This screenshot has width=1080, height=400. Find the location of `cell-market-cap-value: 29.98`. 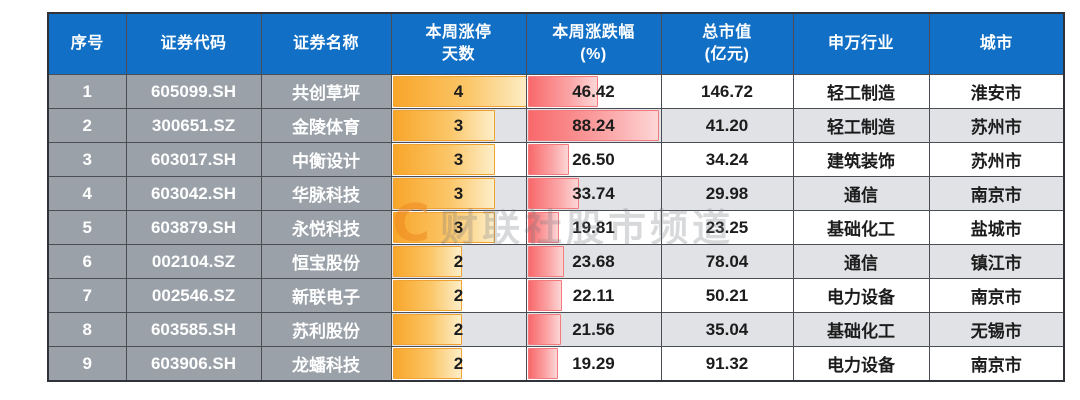

cell-market-cap-value: 29.98 is located at coordinates (727, 193).